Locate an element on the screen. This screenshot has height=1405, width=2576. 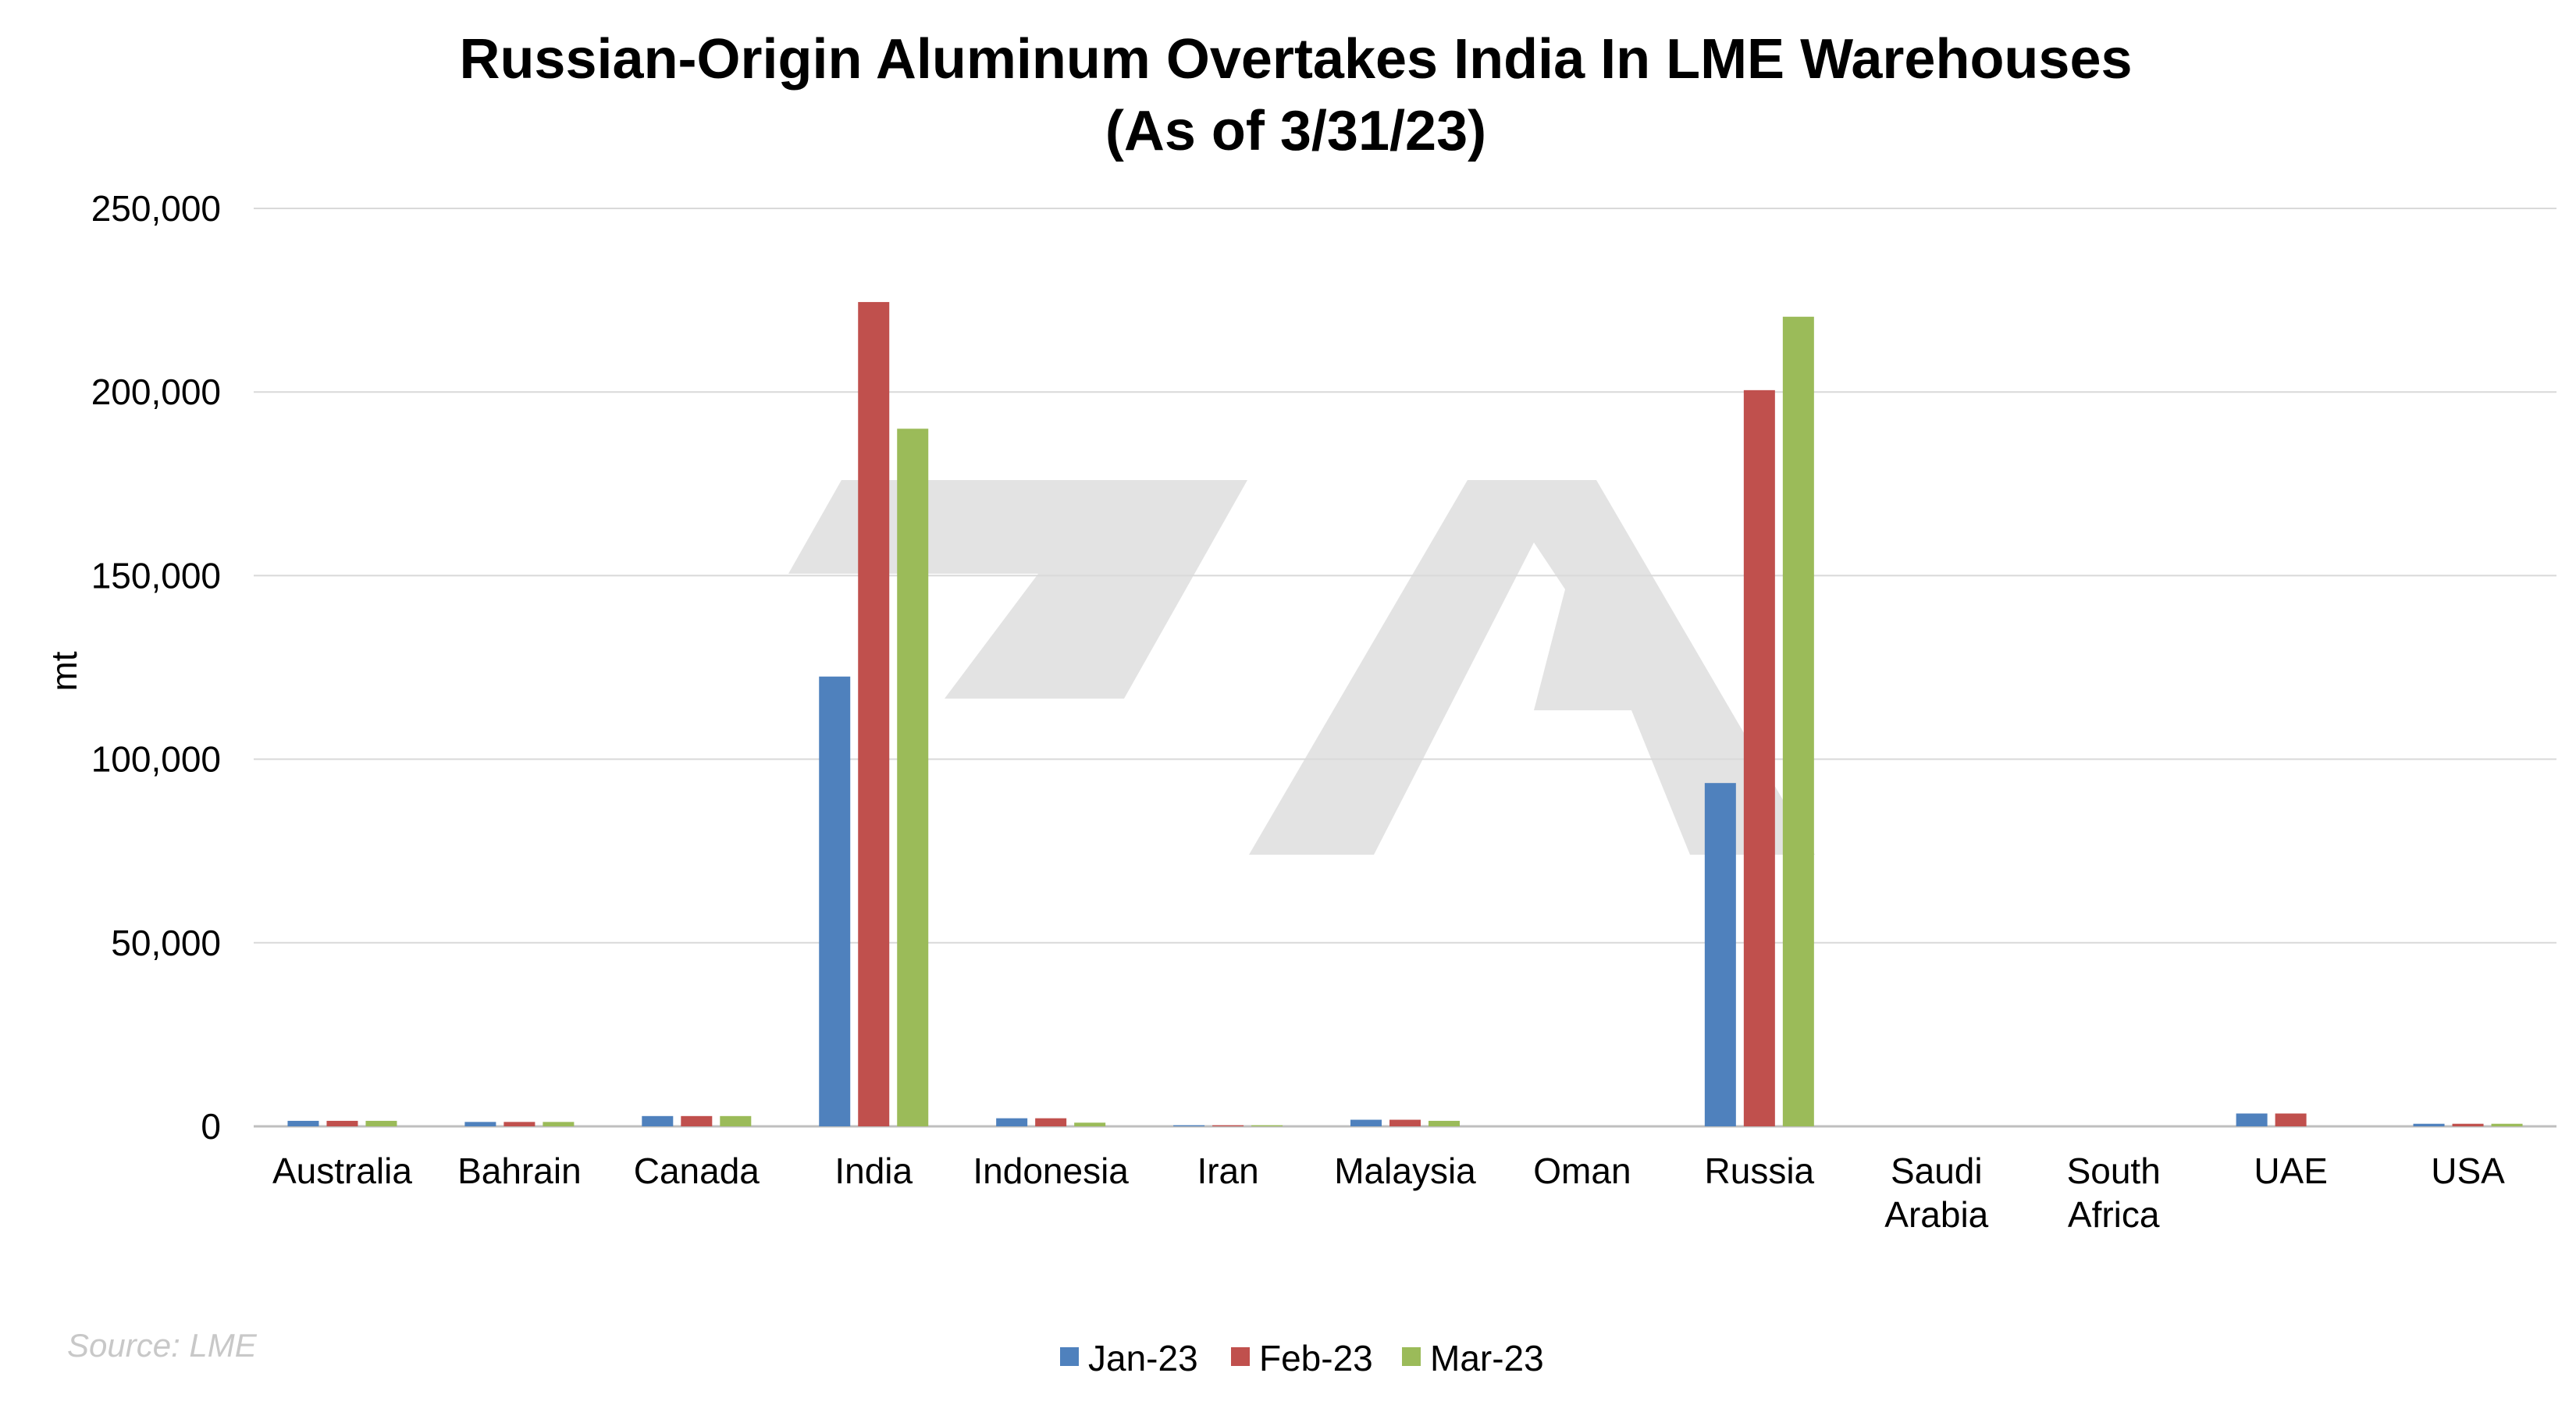
x-category-label-line: Bahrain is located at coordinates (519, 1171).